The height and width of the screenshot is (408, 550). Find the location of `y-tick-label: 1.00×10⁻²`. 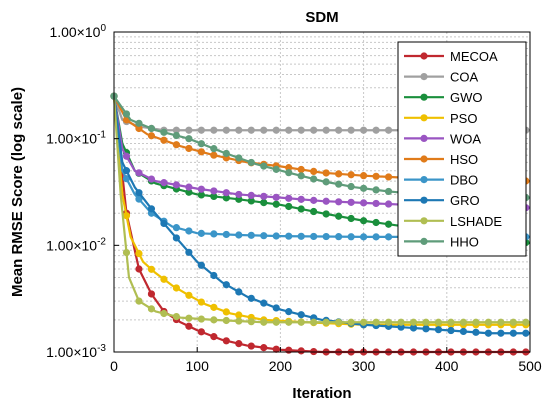

y-tick-label: 1.00×10⁻² is located at coordinates (76, 244).